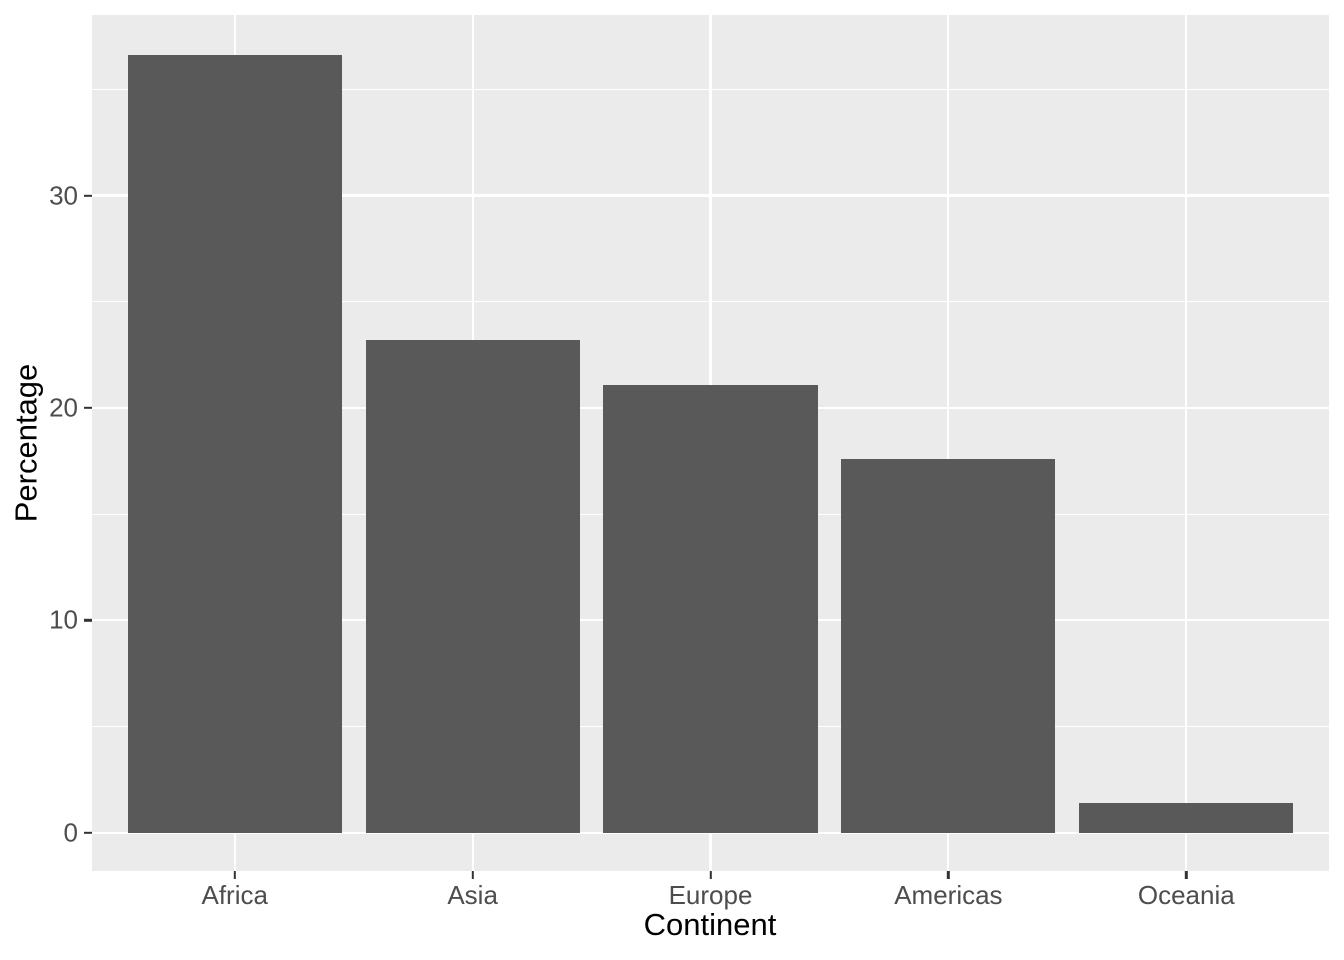 This screenshot has width=1344, height=960. I want to click on x-tick-label-africa: Africa, so click(234, 895).